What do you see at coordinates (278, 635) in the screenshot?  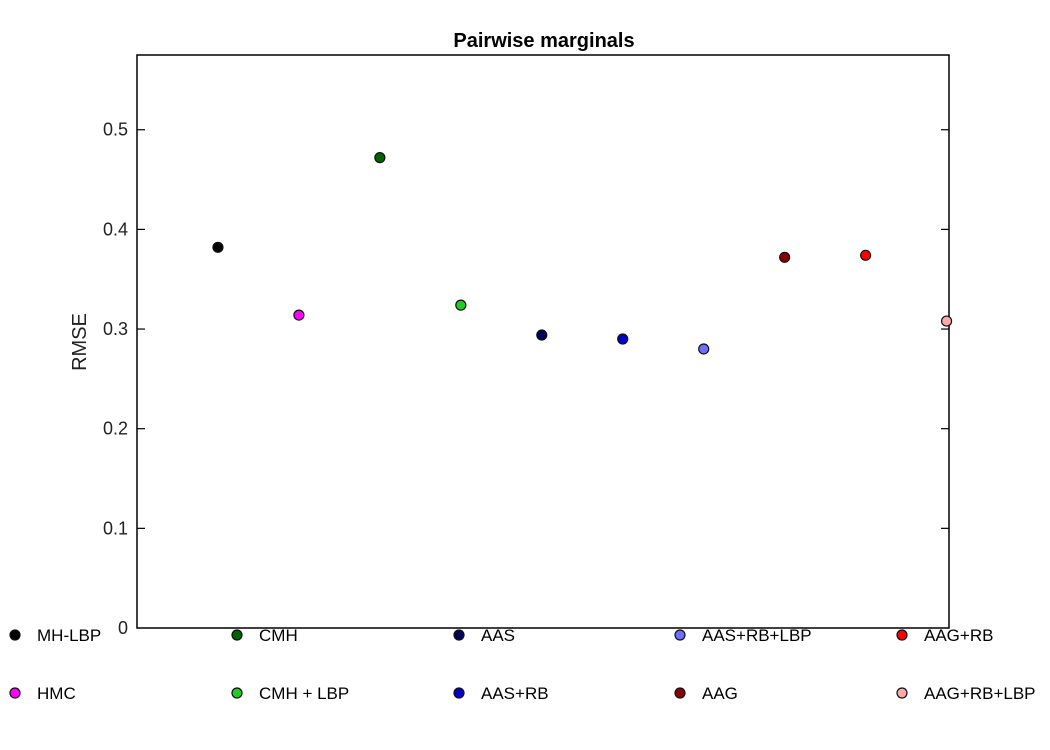 I see `legend-label: CMH` at bounding box center [278, 635].